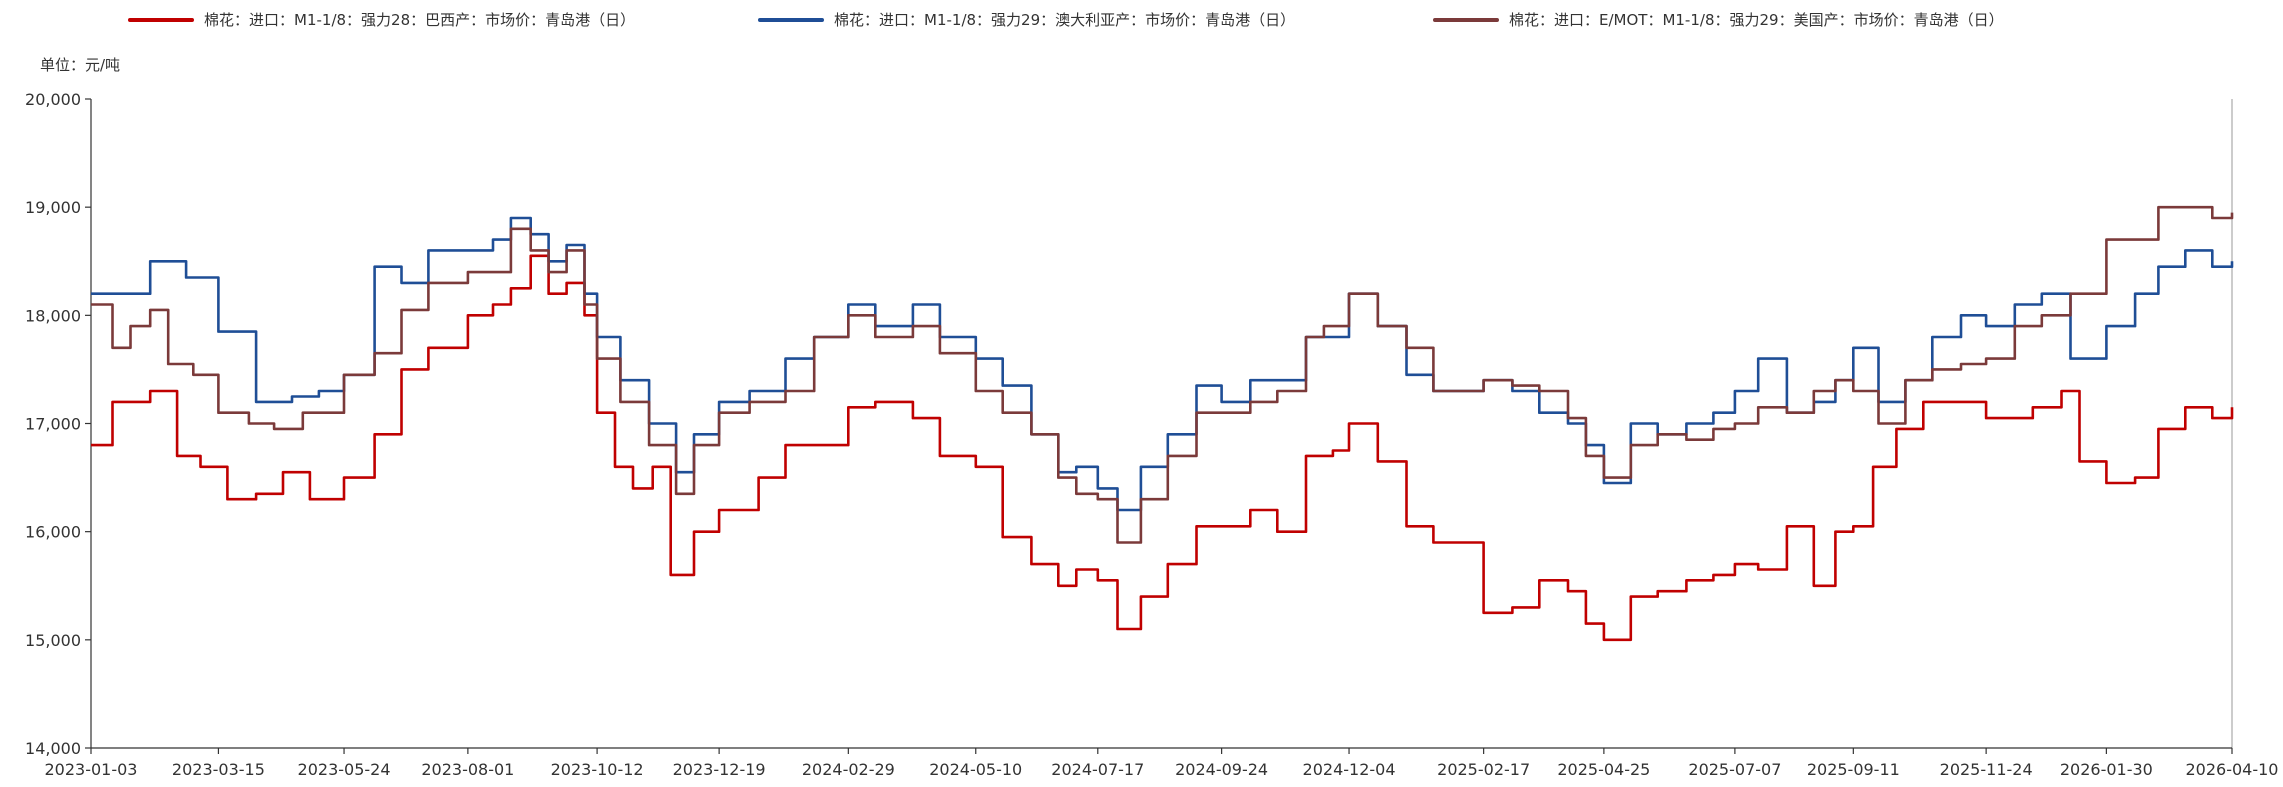  Describe the element at coordinates (1221, 769) in the screenshot. I see `x-tick-label: 2024-09-24` at that location.